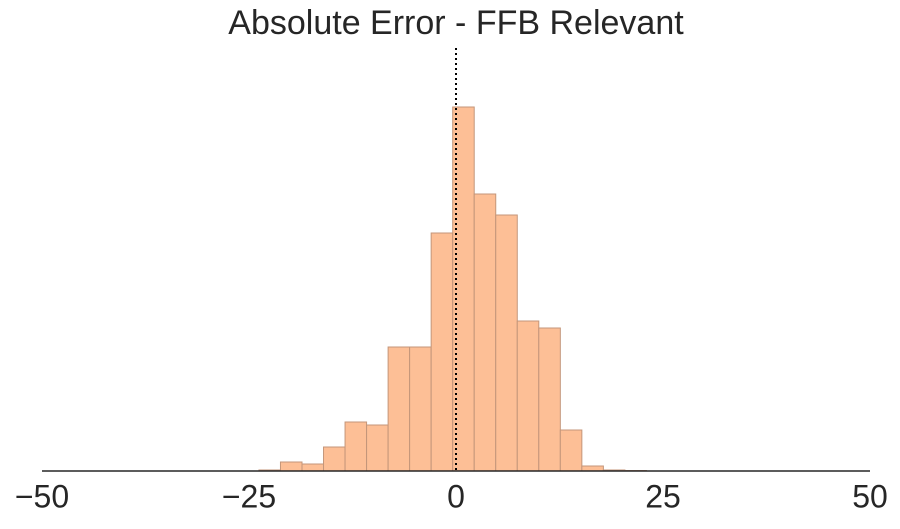 The width and height of the screenshot is (900, 529). I want to click on x-tick-label: 0, so click(456, 496).